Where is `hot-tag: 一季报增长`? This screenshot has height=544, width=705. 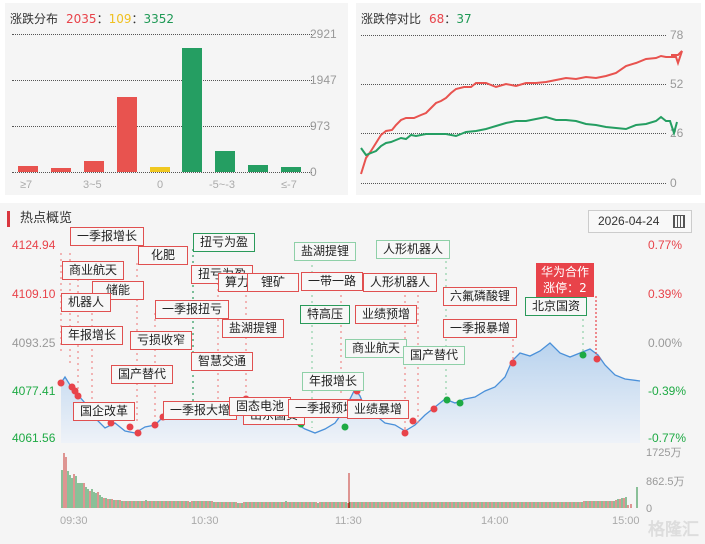 hot-tag: 一季报增长 is located at coordinates (107, 236).